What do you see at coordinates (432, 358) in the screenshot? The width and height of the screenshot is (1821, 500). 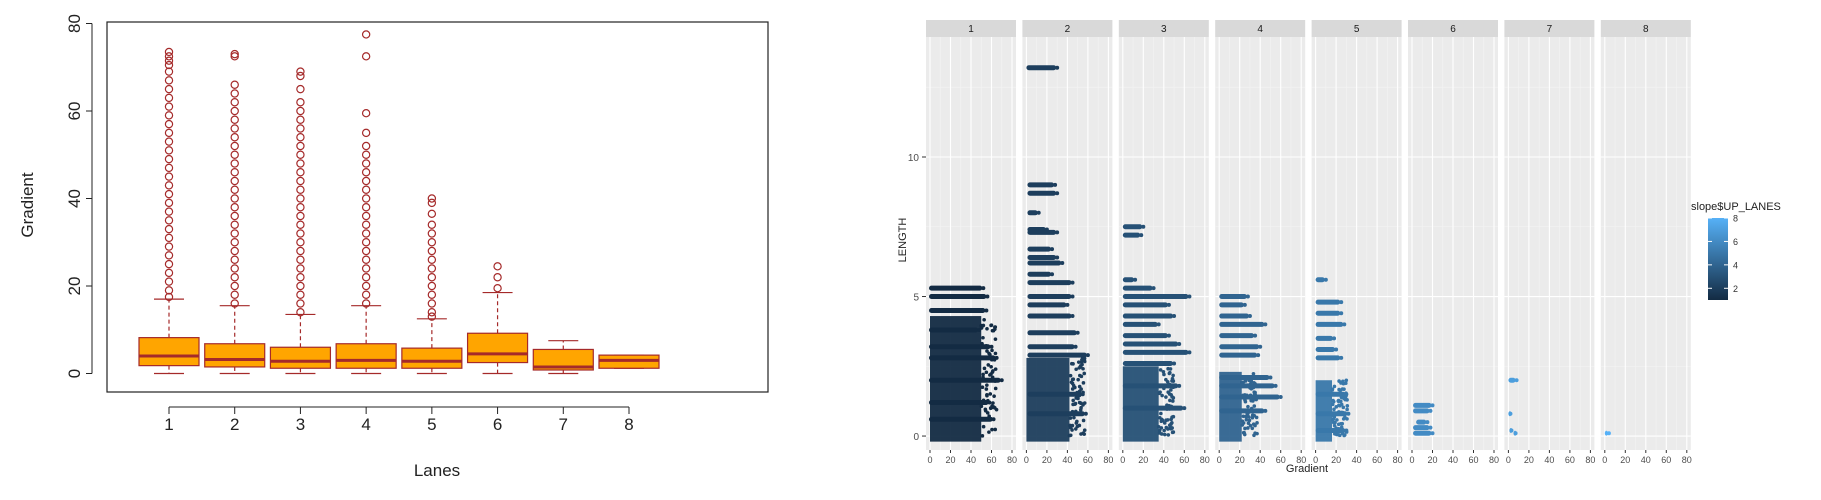 I see `box-iqr` at bounding box center [432, 358].